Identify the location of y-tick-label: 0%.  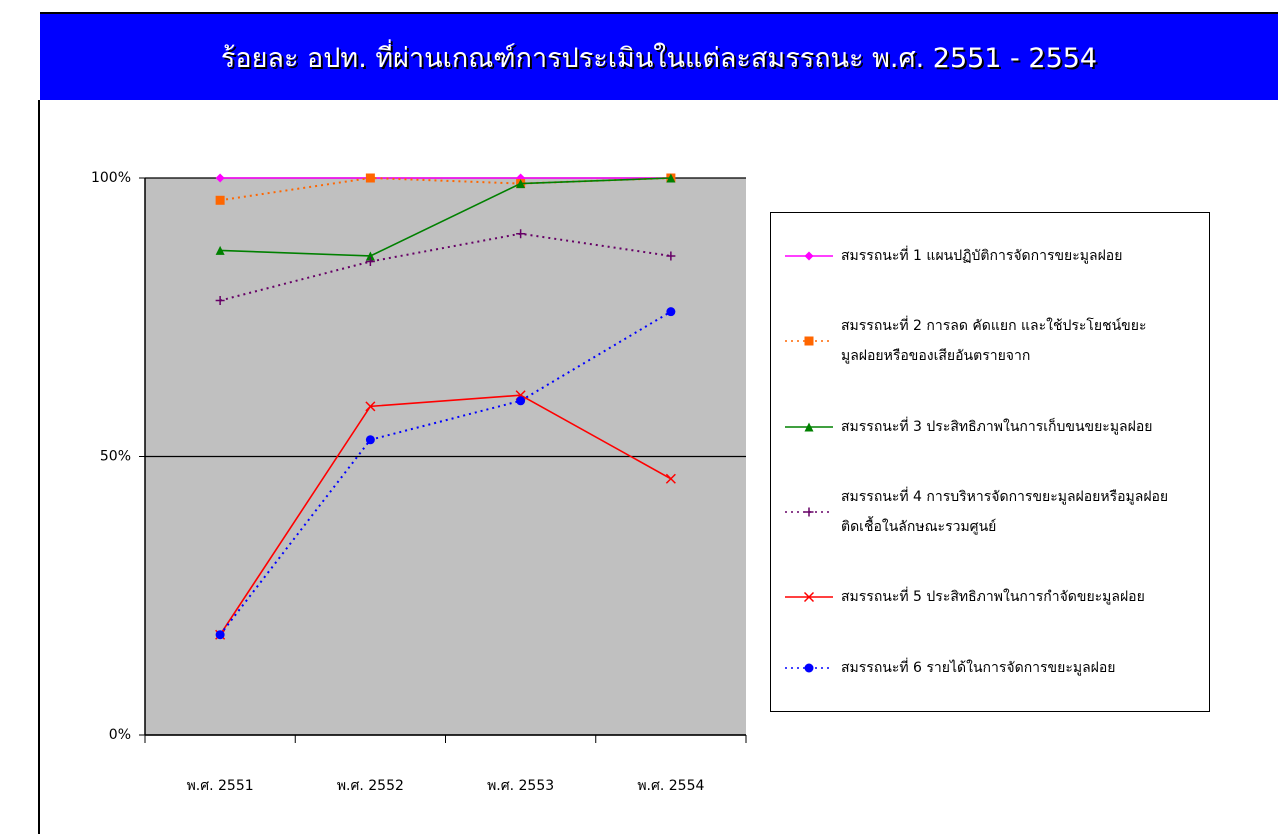
(120, 735).